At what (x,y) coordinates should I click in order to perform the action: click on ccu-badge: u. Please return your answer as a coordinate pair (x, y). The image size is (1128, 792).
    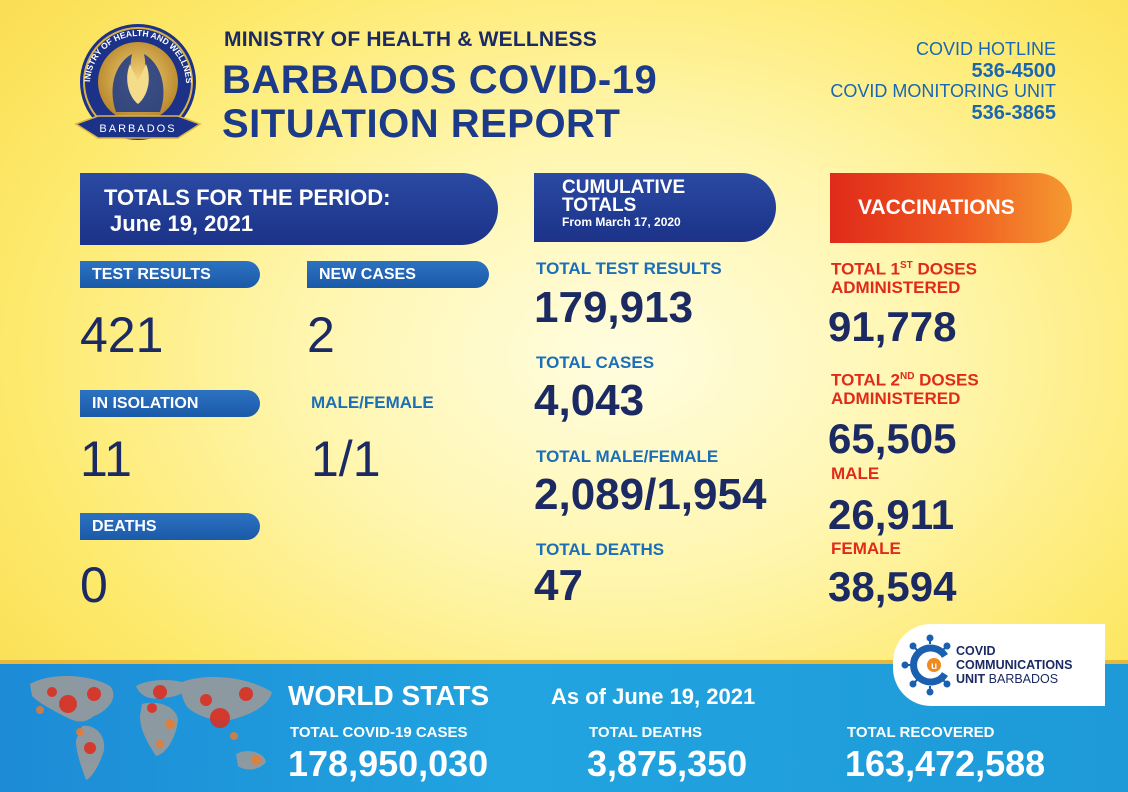
    Looking at the image, I should click on (999, 665).